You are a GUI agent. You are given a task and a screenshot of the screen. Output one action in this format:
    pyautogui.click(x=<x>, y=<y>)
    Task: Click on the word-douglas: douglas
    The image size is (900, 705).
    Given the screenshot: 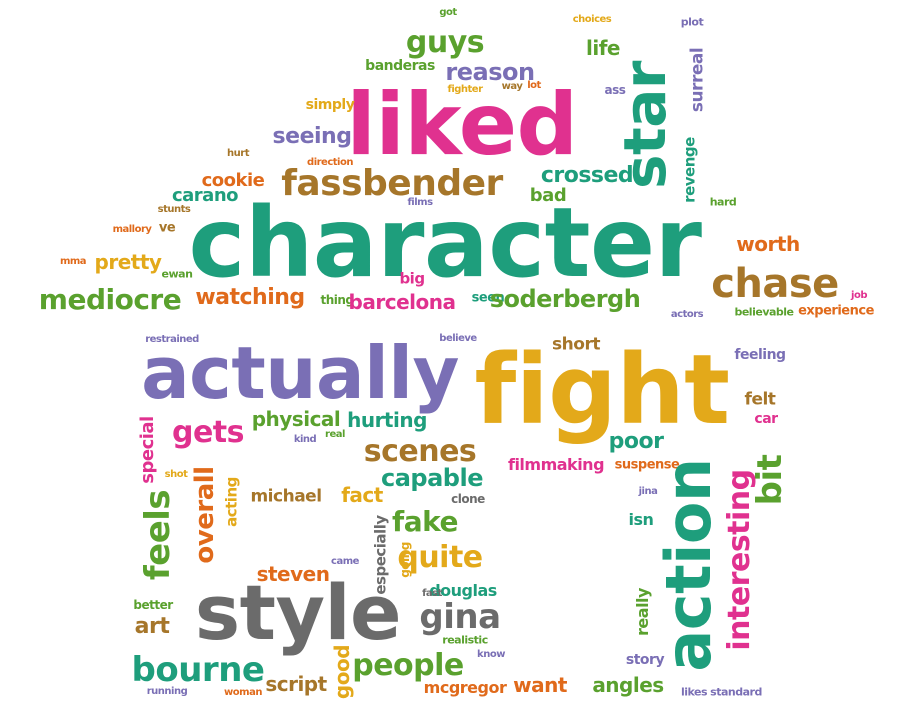 What is the action you would take?
    pyautogui.click(x=463, y=590)
    